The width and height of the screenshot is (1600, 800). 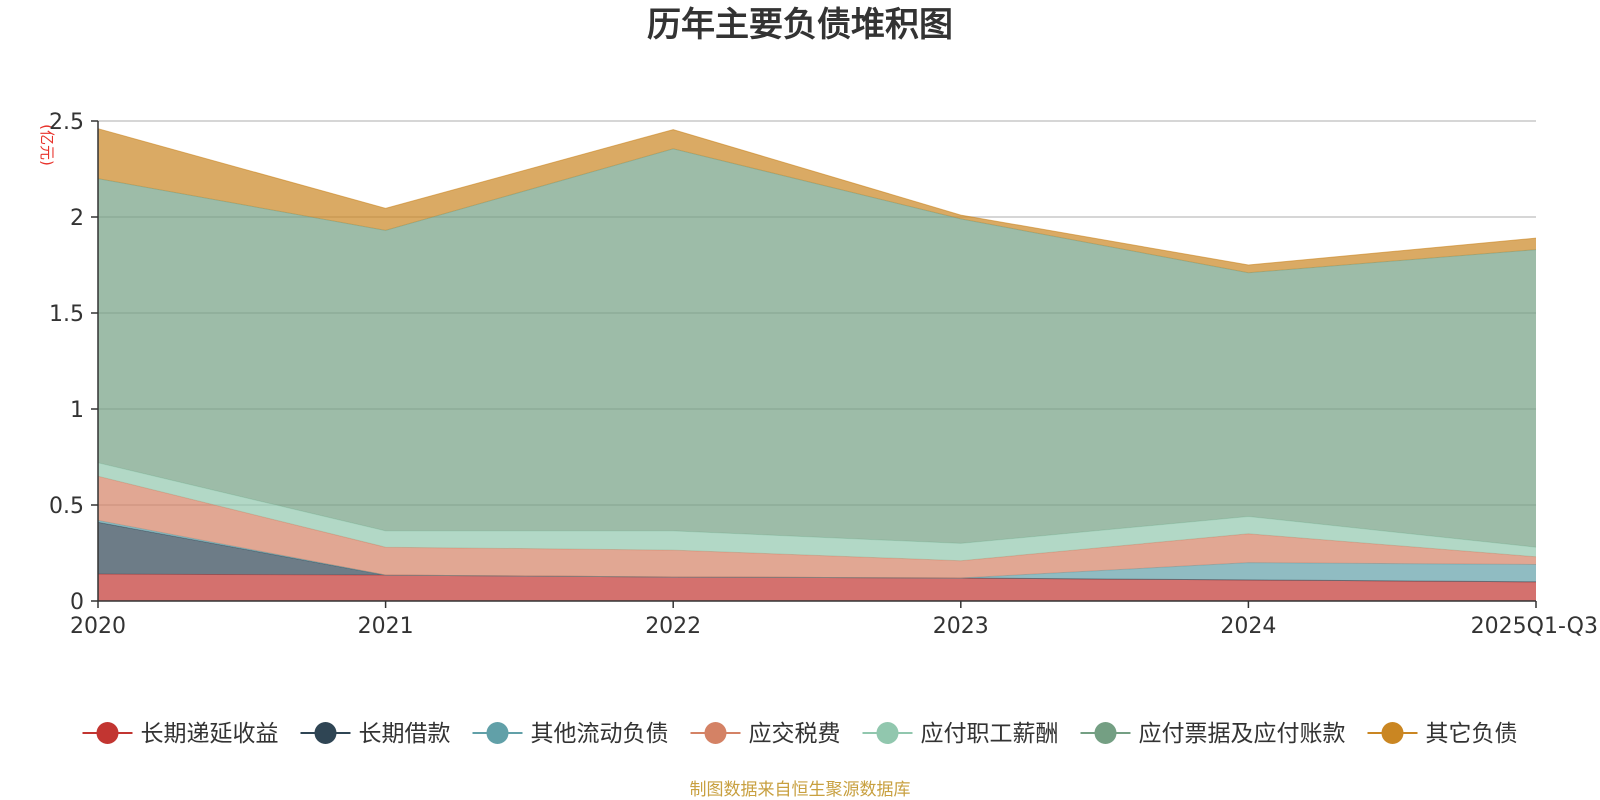 I want to click on x-tick-label: 2025Q1-Q3, so click(x=1534, y=626).